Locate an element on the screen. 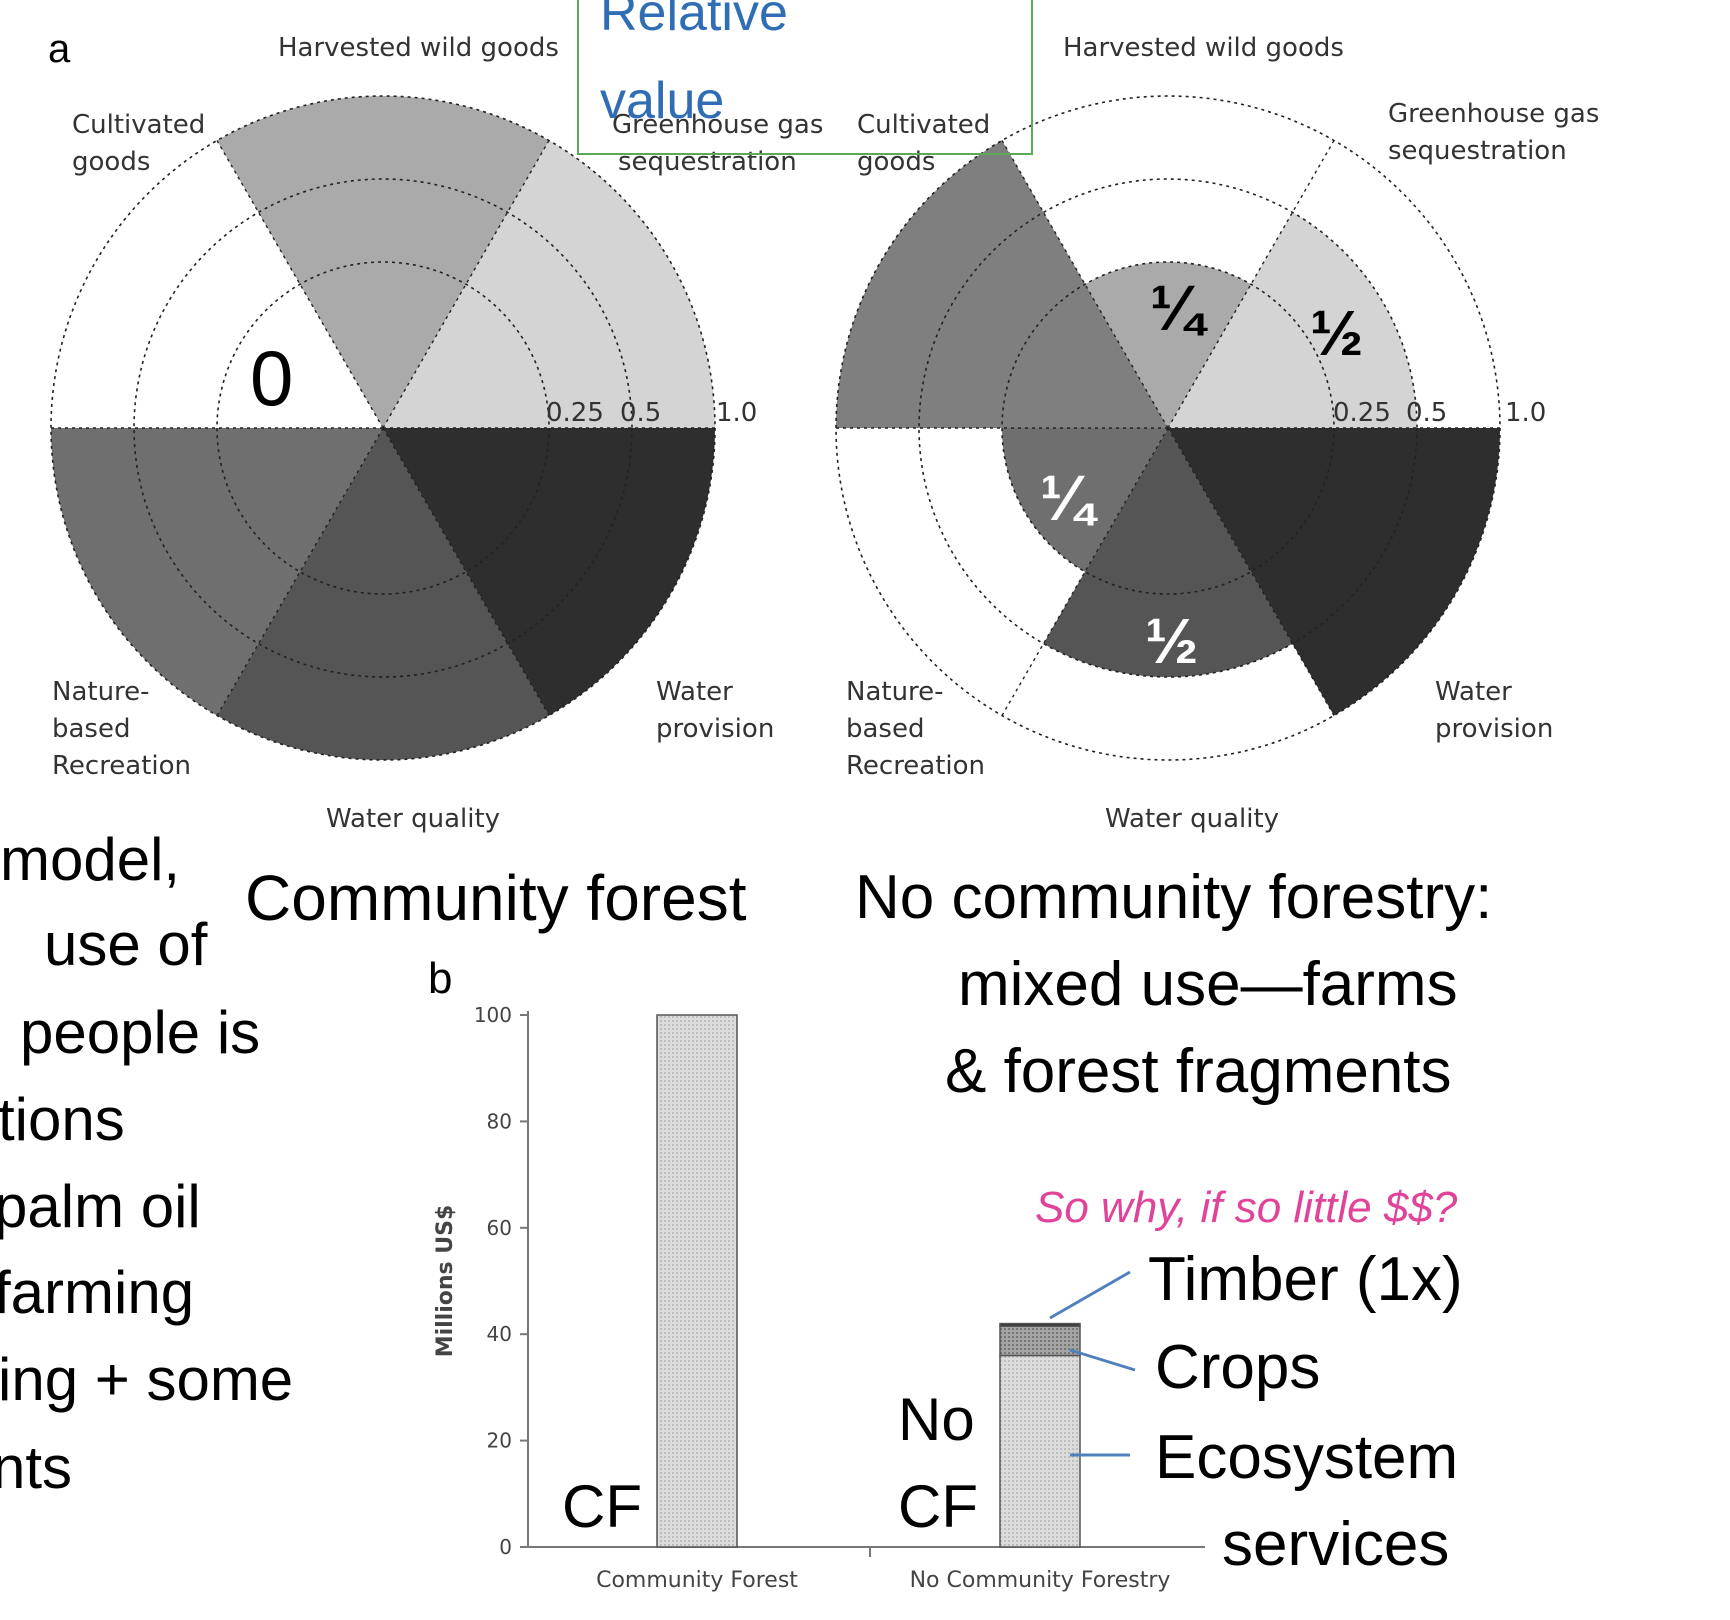 The width and height of the screenshot is (1730, 1620). relative-value-box: Relative value is located at coordinates (805, 77).